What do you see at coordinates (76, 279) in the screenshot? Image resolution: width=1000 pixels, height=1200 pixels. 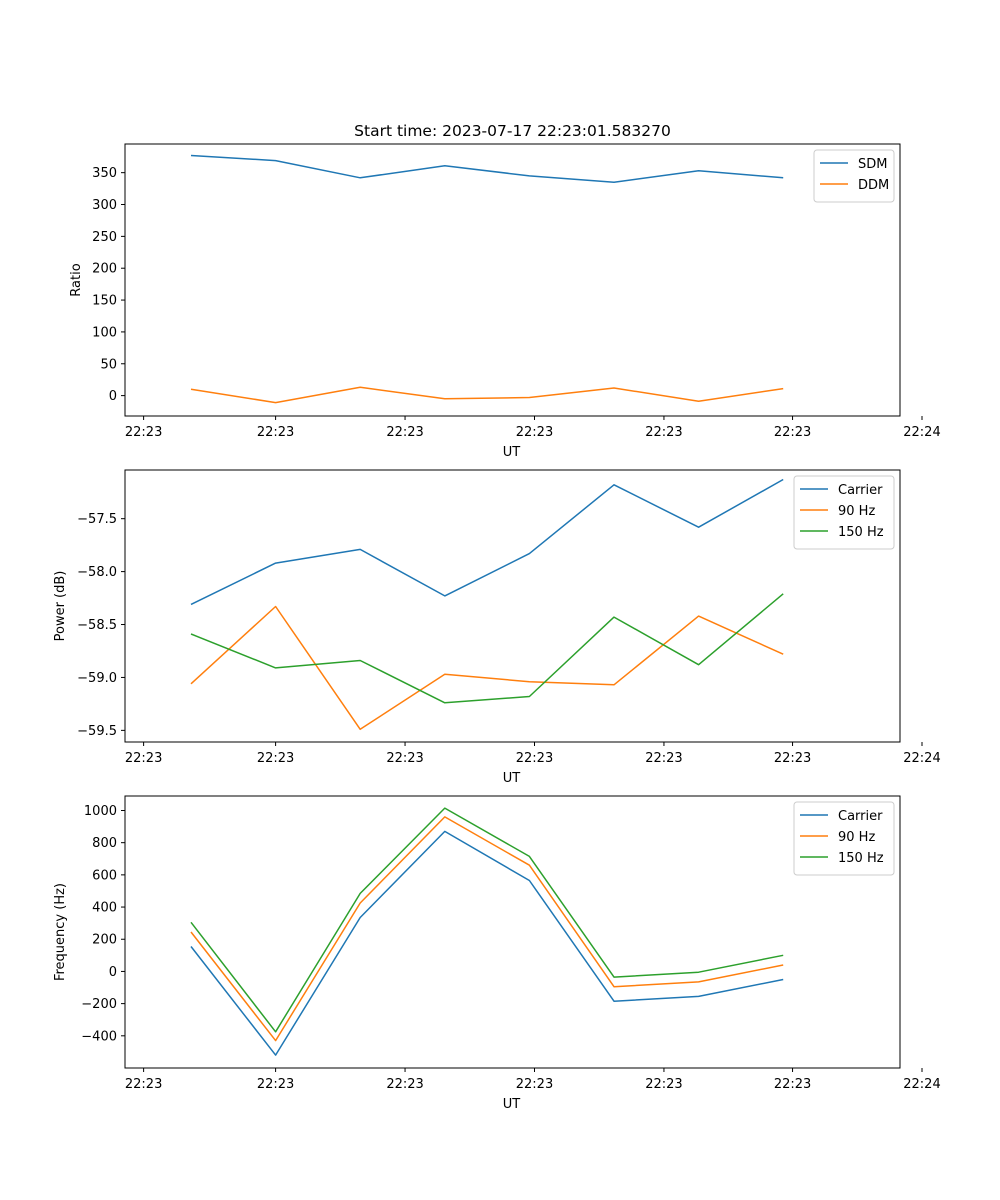 I see `y-axis-label: Ratio` at bounding box center [76, 279].